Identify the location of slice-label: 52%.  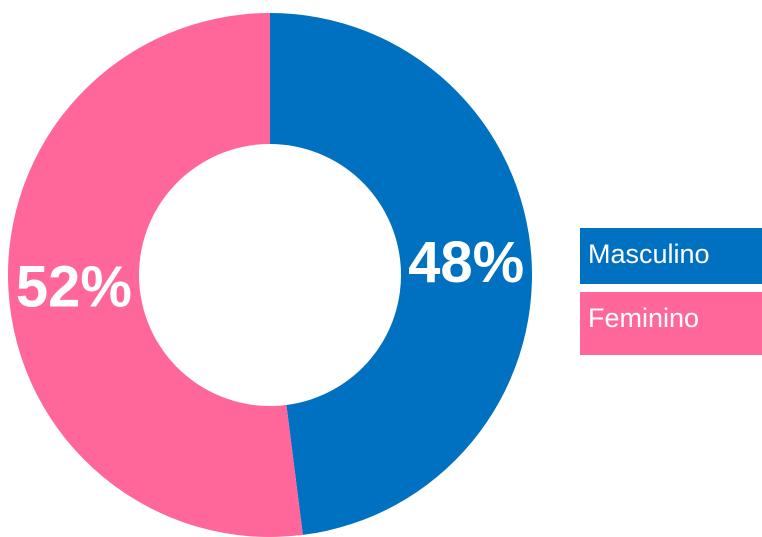
(74, 287).